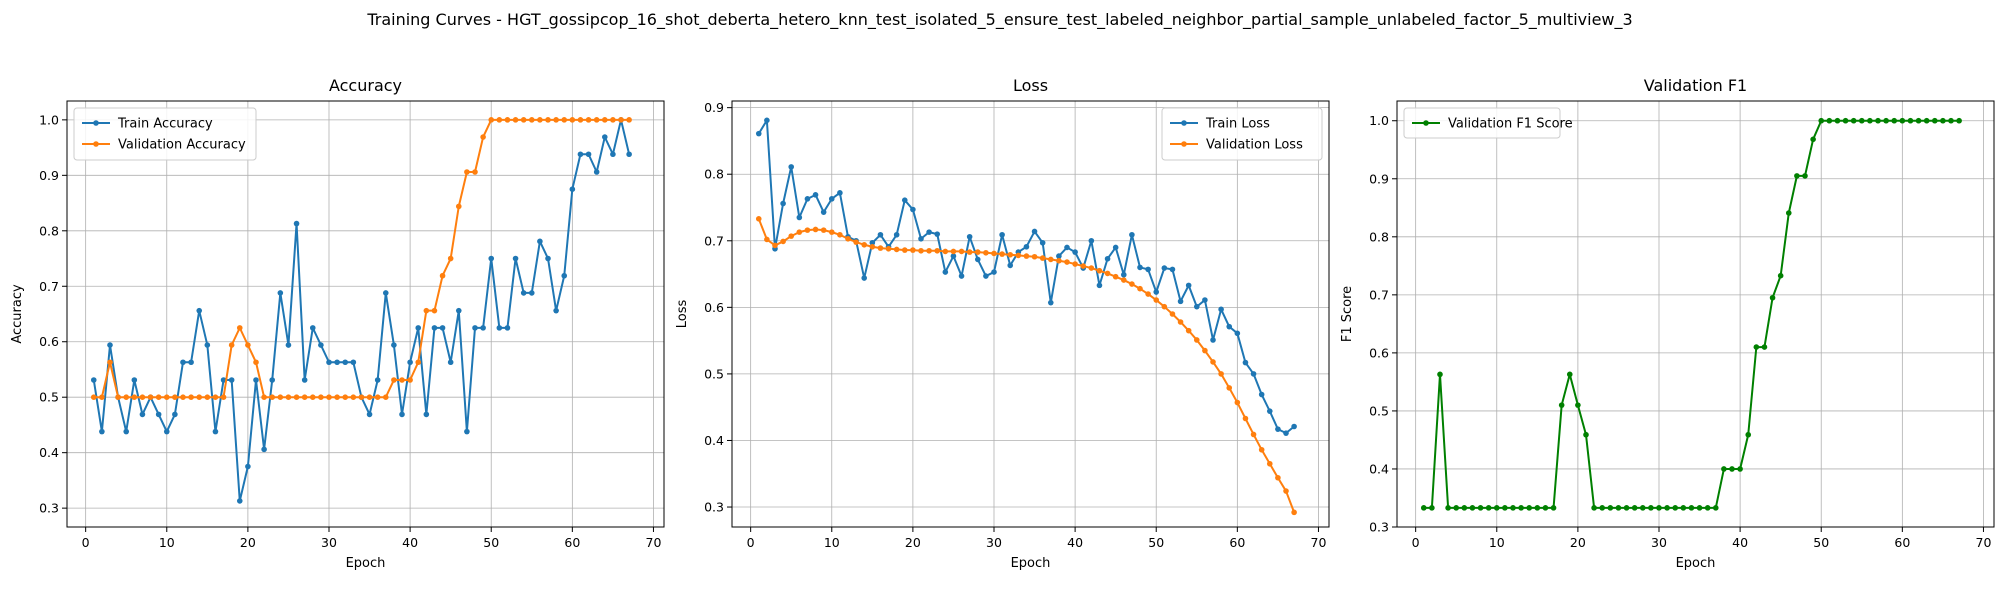  I want to click on y-axis-label: Accuracy, so click(17, 314).